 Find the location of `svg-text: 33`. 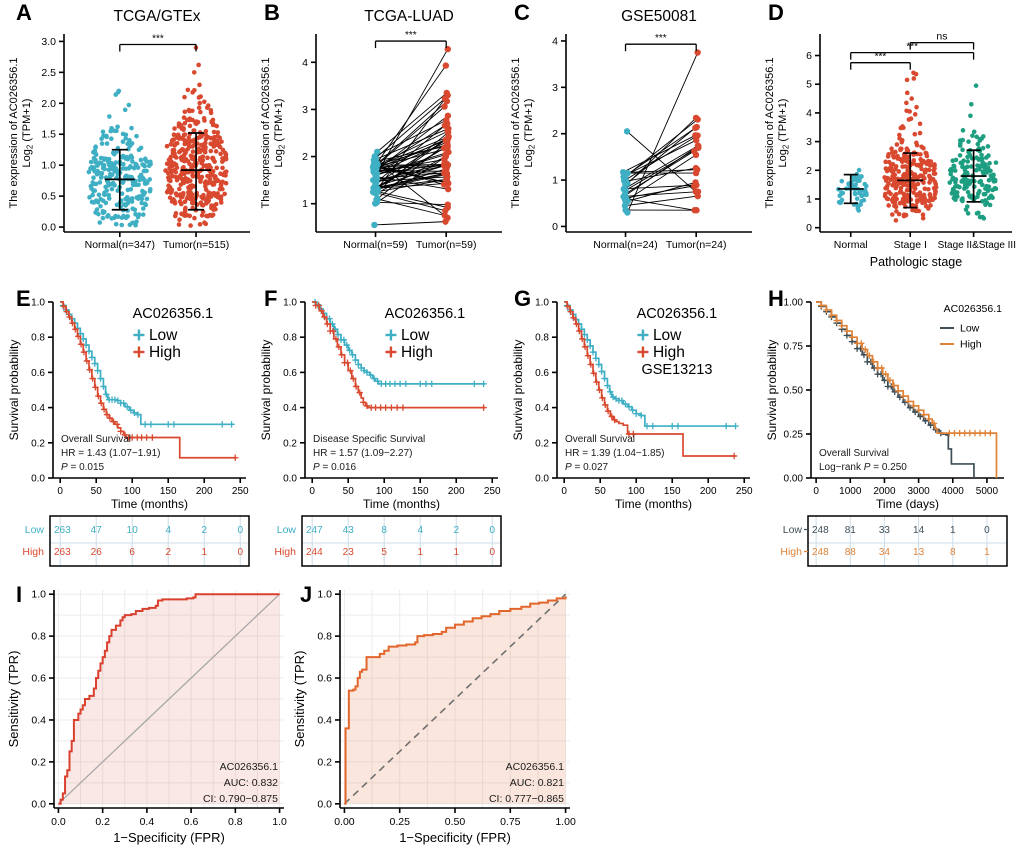

svg-text: 33 is located at coordinates (885, 530).